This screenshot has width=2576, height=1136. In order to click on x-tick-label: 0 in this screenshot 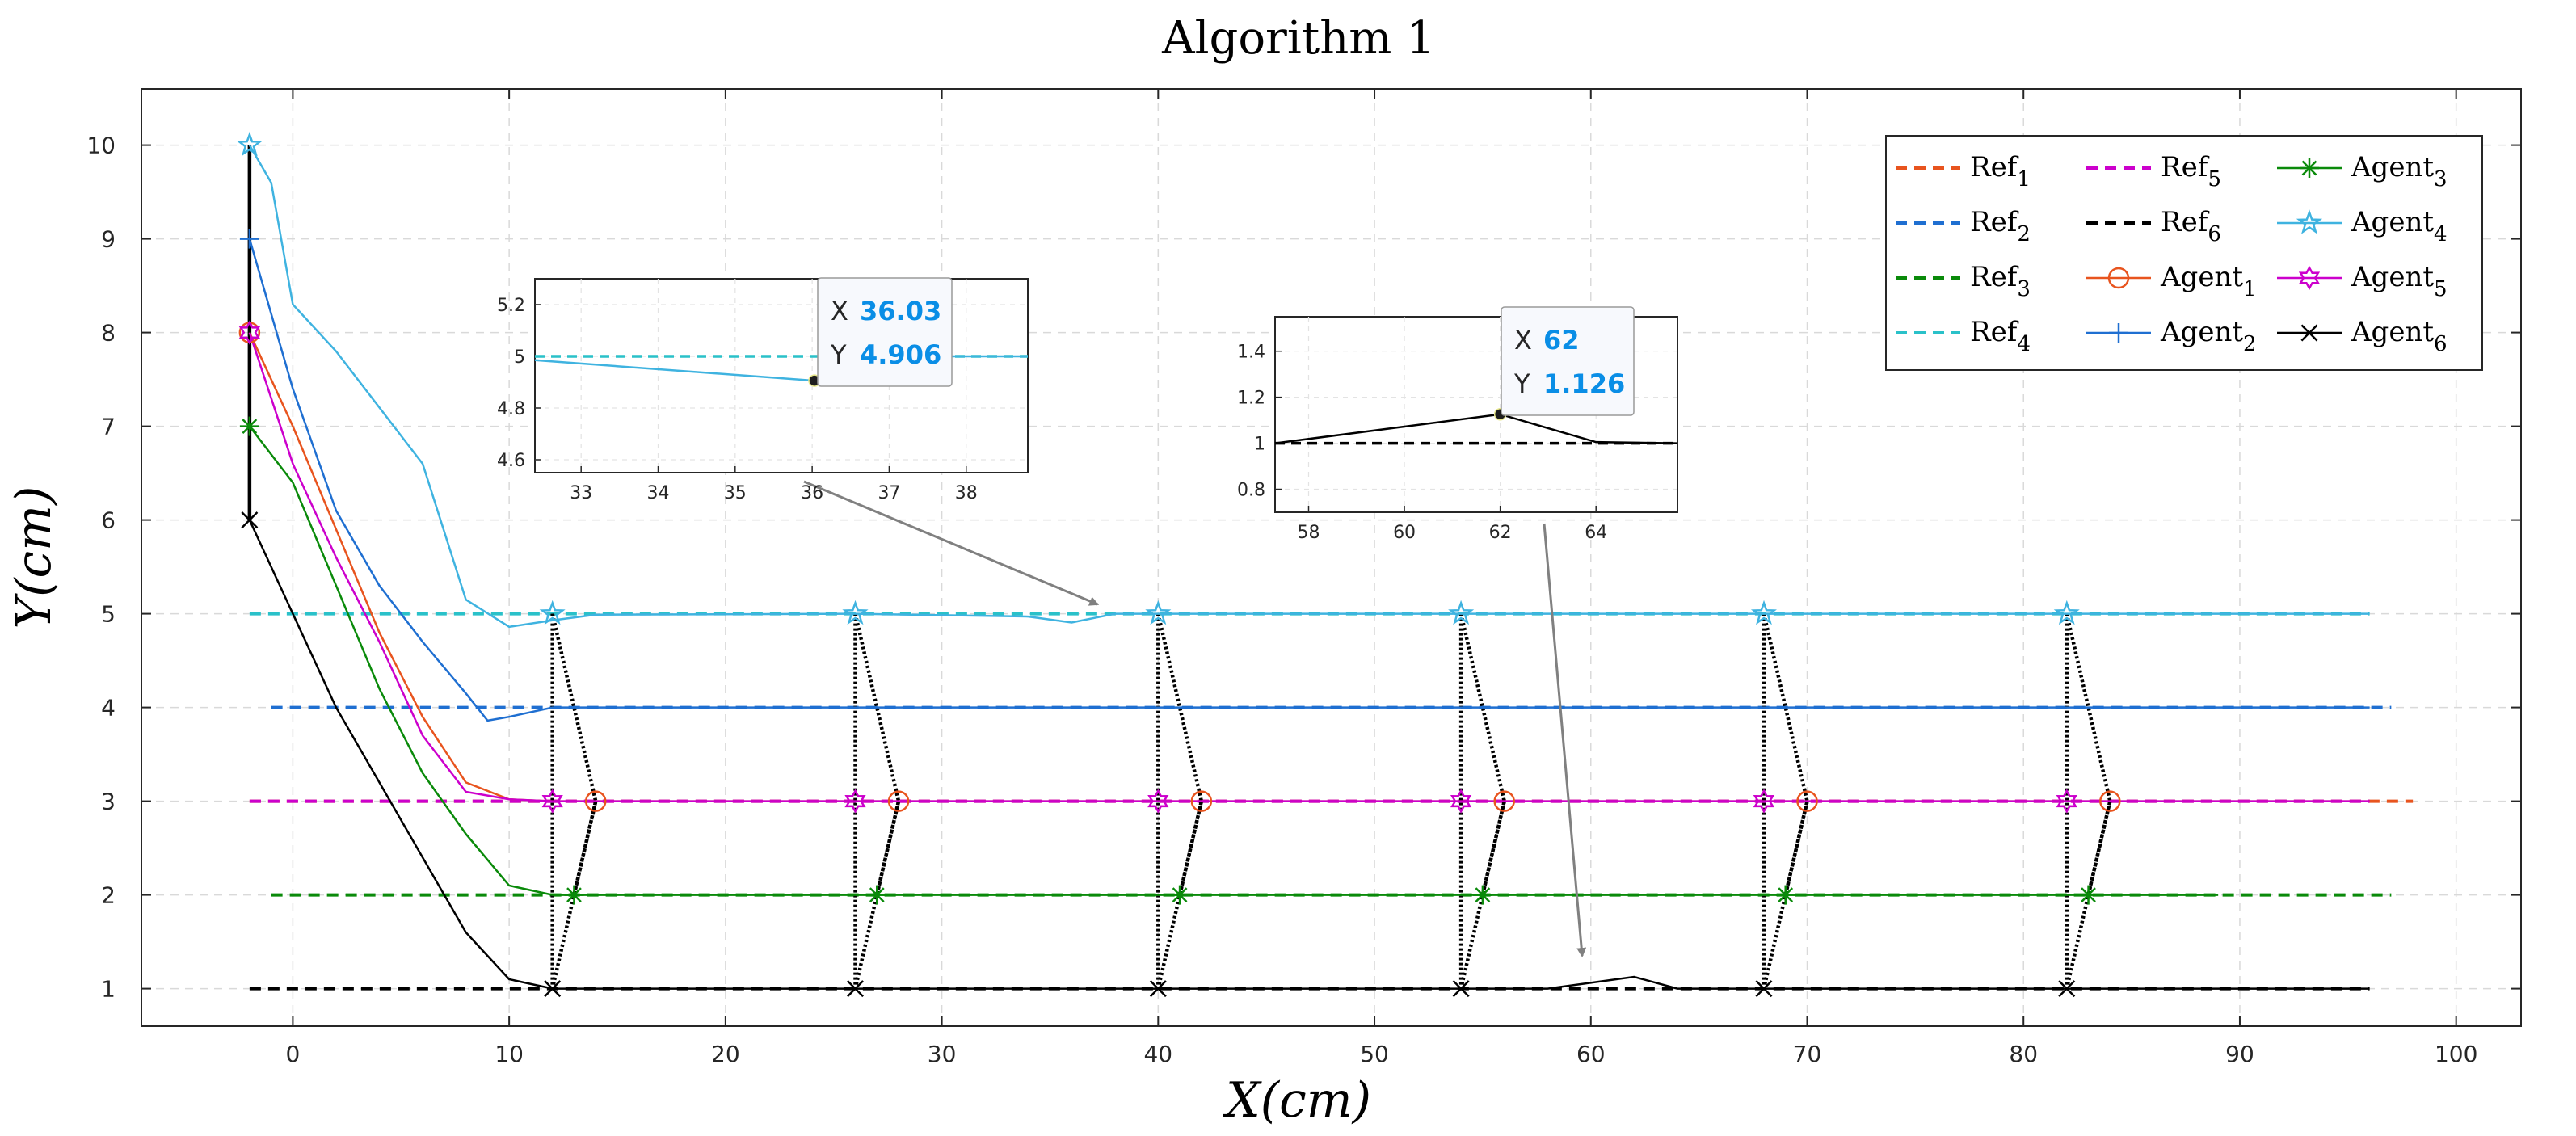, I will do `click(292, 1054)`.